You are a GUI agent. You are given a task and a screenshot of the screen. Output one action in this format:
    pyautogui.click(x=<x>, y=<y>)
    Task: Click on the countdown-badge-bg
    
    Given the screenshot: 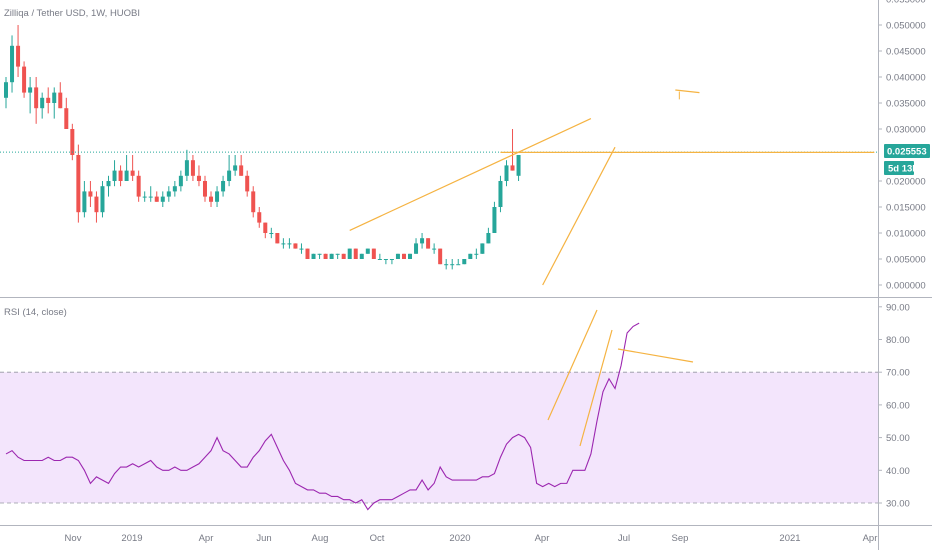 What is the action you would take?
    pyautogui.click(x=899, y=168)
    